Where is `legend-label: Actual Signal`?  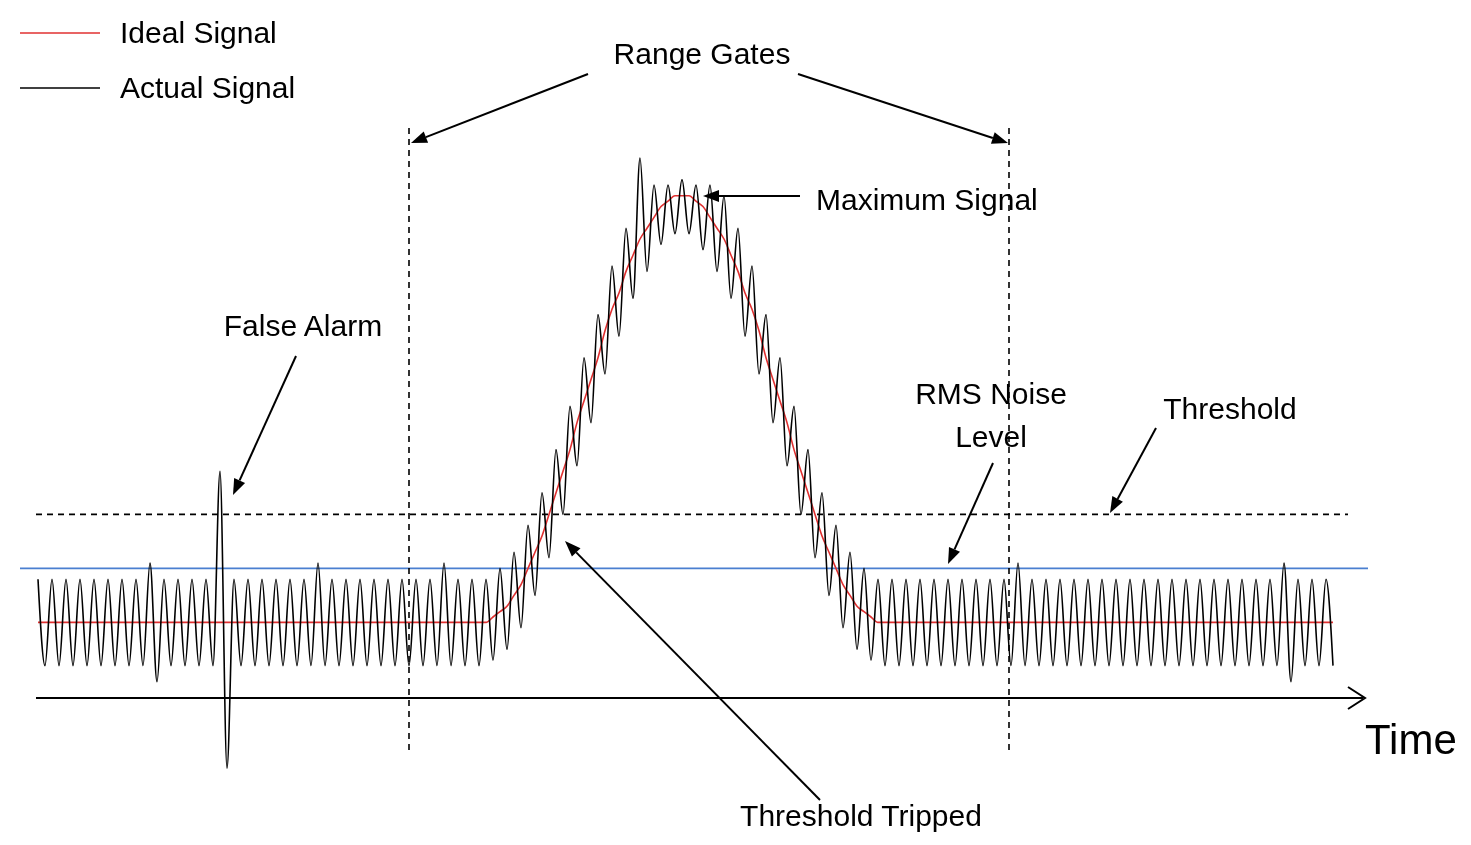
legend-label: Actual Signal is located at coordinates (208, 87).